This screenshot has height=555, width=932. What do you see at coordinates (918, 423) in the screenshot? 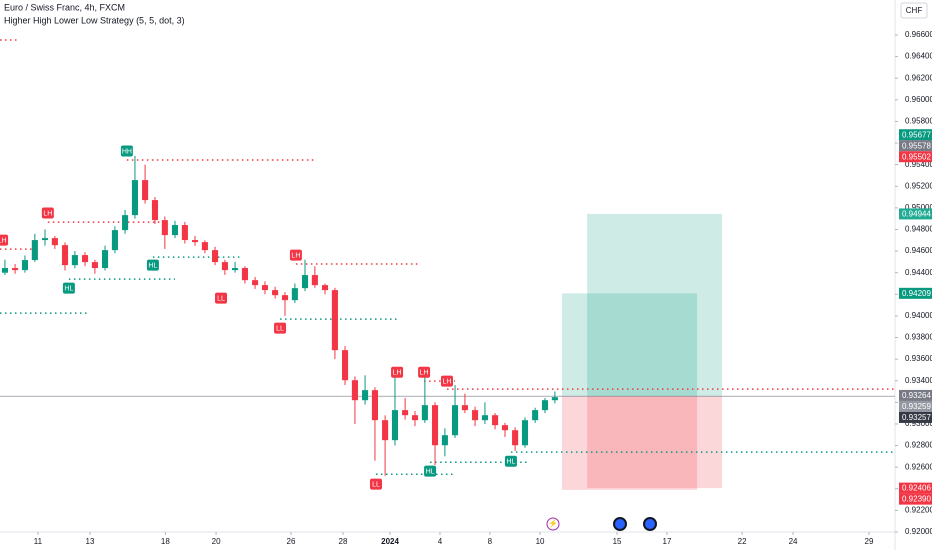
I see `y-tick-label: 0.93000` at bounding box center [918, 423].